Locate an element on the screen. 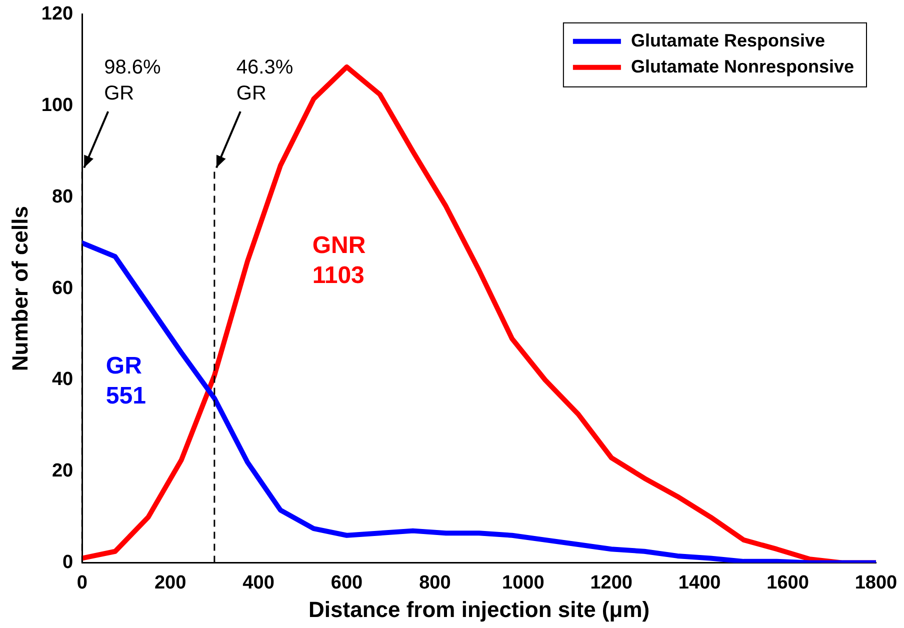 Image resolution: width=904 pixels, height=628 pixels. y-tick-label: 120 is located at coordinates (57, 14).